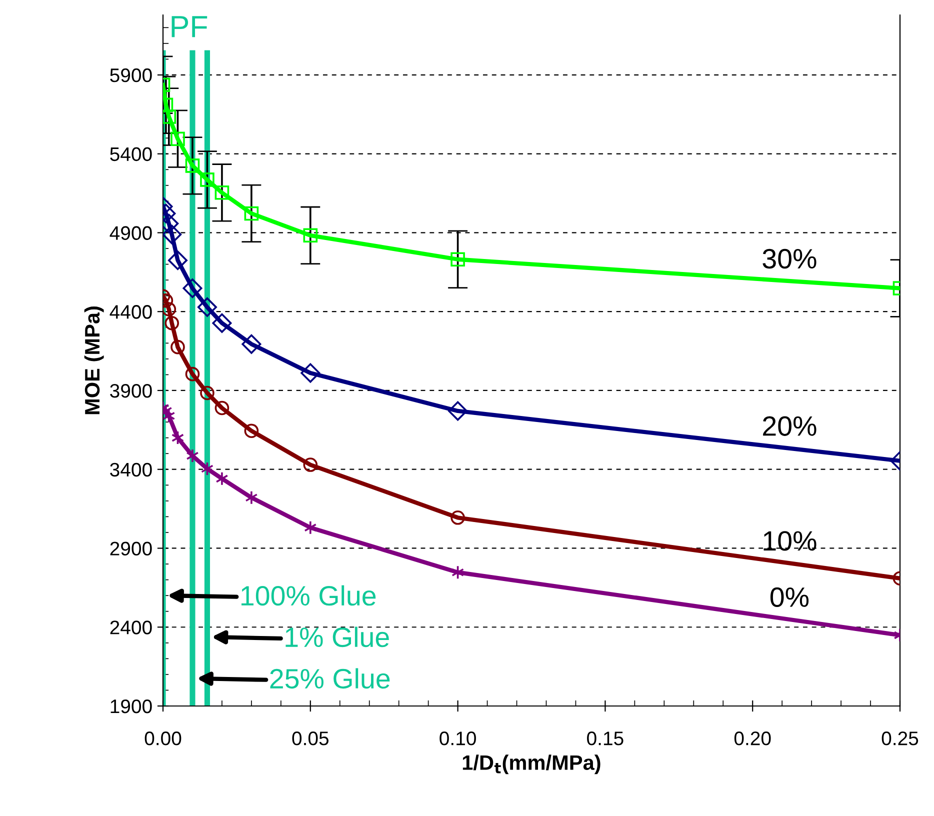 This screenshot has height=816, width=934. What do you see at coordinates (752, 739) in the screenshot?
I see `x-tick-label: 0.20` at bounding box center [752, 739].